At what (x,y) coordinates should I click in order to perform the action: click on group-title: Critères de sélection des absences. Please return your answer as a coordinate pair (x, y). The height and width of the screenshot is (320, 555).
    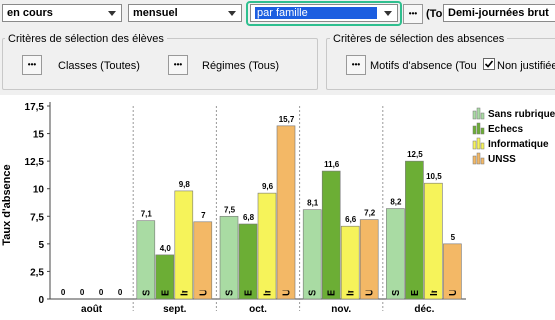
    Looking at the image, I should click on (419, 39).